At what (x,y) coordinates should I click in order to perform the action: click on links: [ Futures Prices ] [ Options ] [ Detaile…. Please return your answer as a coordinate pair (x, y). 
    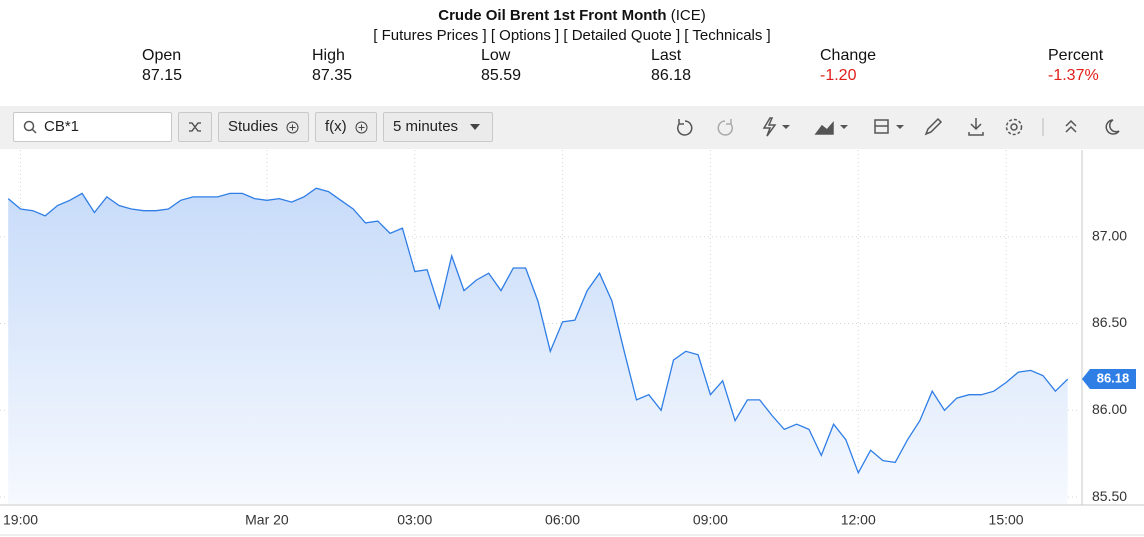
    Looking at the image, I should click on (572, 35).